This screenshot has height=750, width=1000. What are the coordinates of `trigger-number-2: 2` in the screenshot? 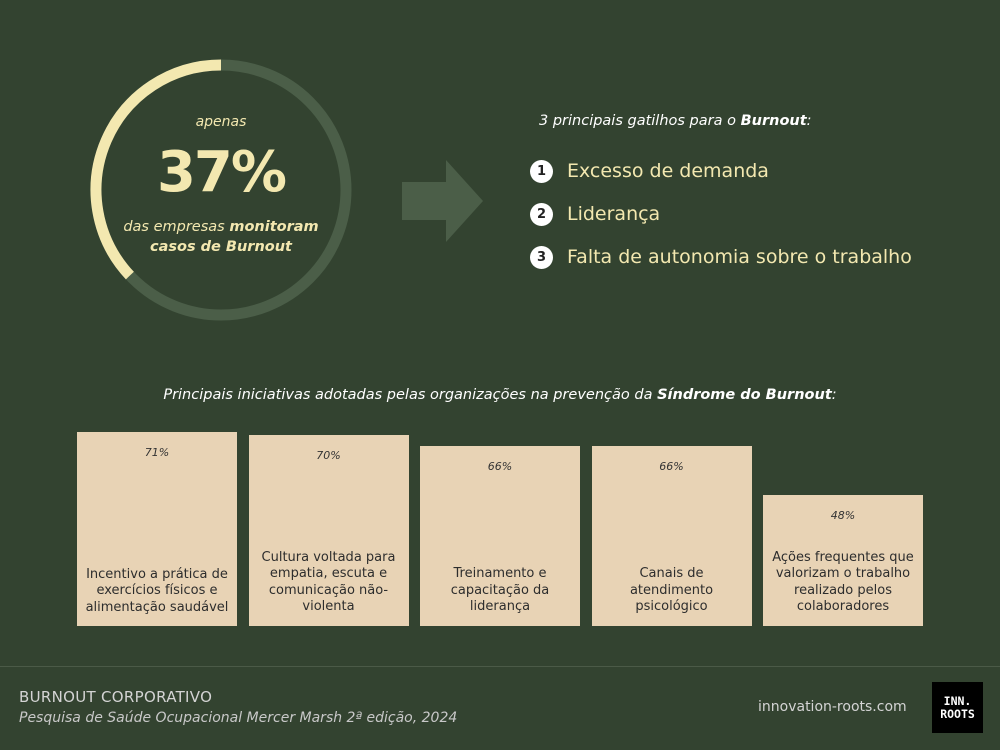 It's located at (541, 214).